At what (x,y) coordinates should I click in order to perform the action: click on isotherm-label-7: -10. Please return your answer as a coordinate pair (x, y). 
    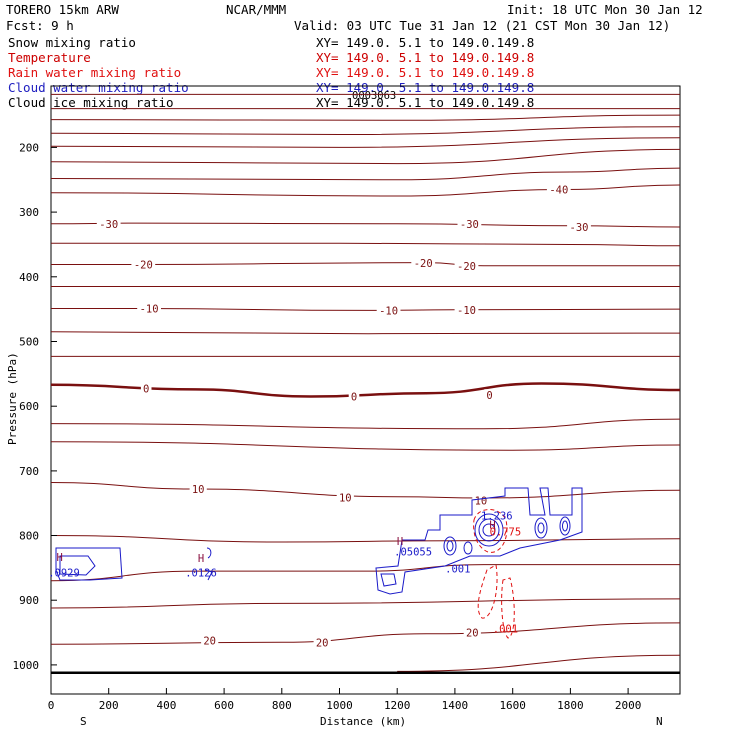
    Looking at the image, I should click on (149, 310).